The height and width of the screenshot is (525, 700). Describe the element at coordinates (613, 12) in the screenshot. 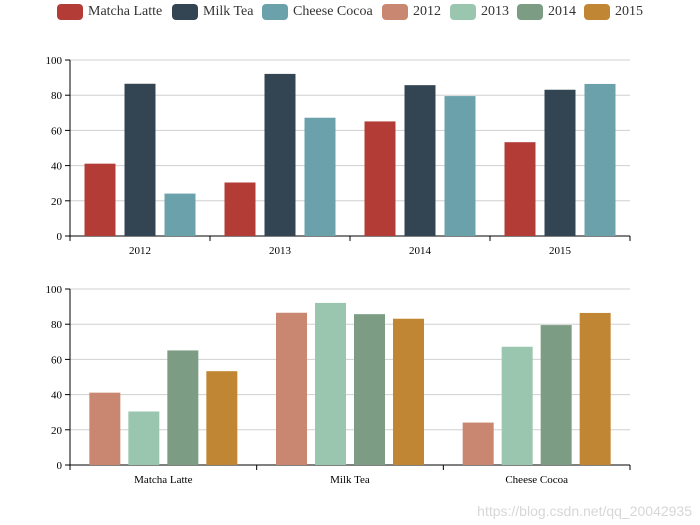

I see `legend-item-2015: 2015` at that location.